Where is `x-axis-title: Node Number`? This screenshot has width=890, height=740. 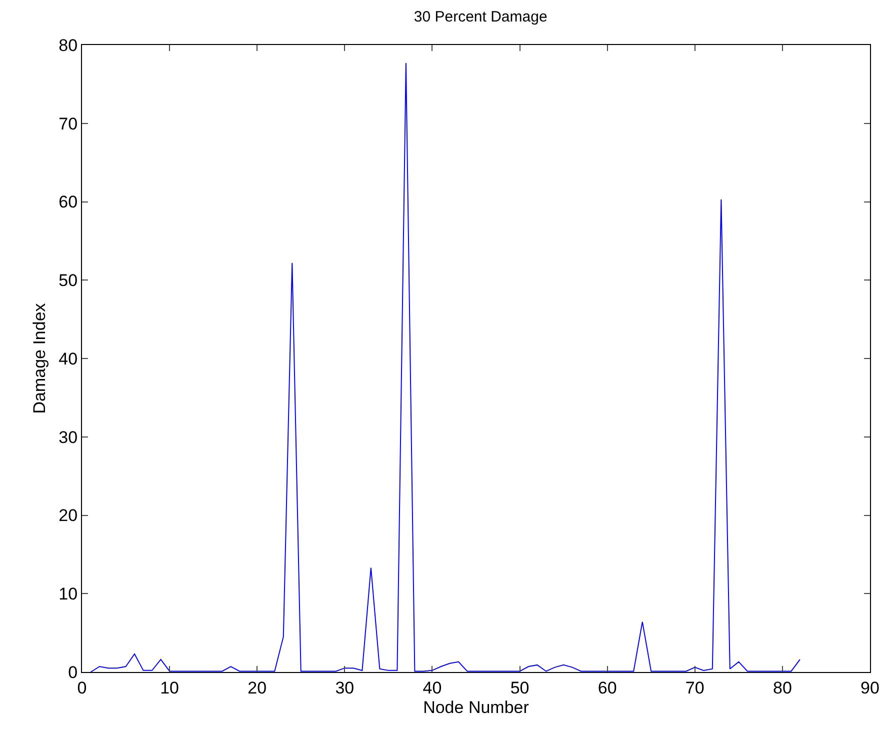
x-axis-title: Node Number is located at coordinates (476, 707).